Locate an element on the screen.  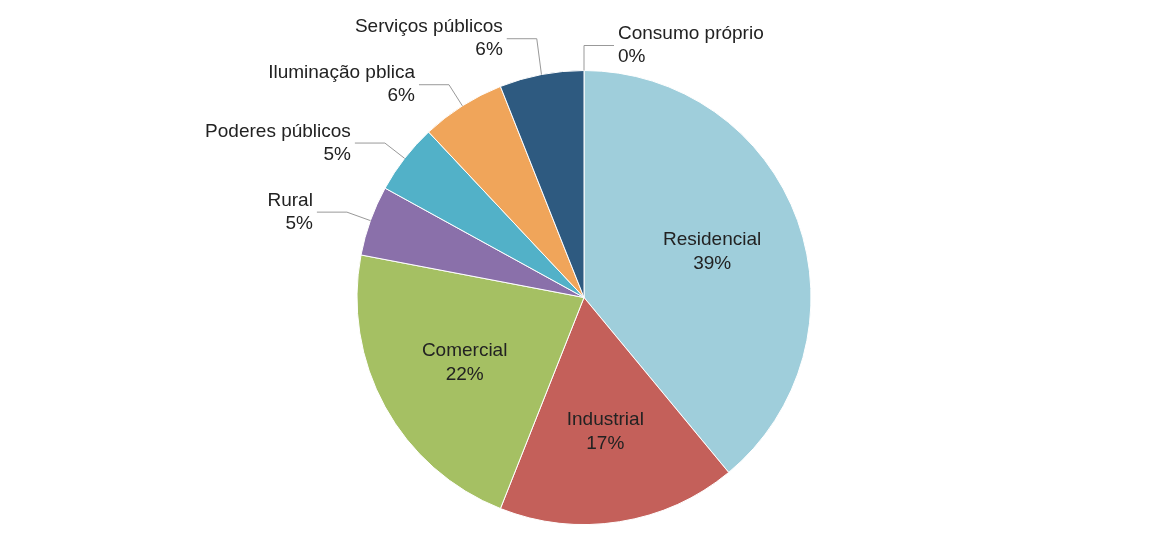
slice-label: Rural is located at coordinates (290, 199).